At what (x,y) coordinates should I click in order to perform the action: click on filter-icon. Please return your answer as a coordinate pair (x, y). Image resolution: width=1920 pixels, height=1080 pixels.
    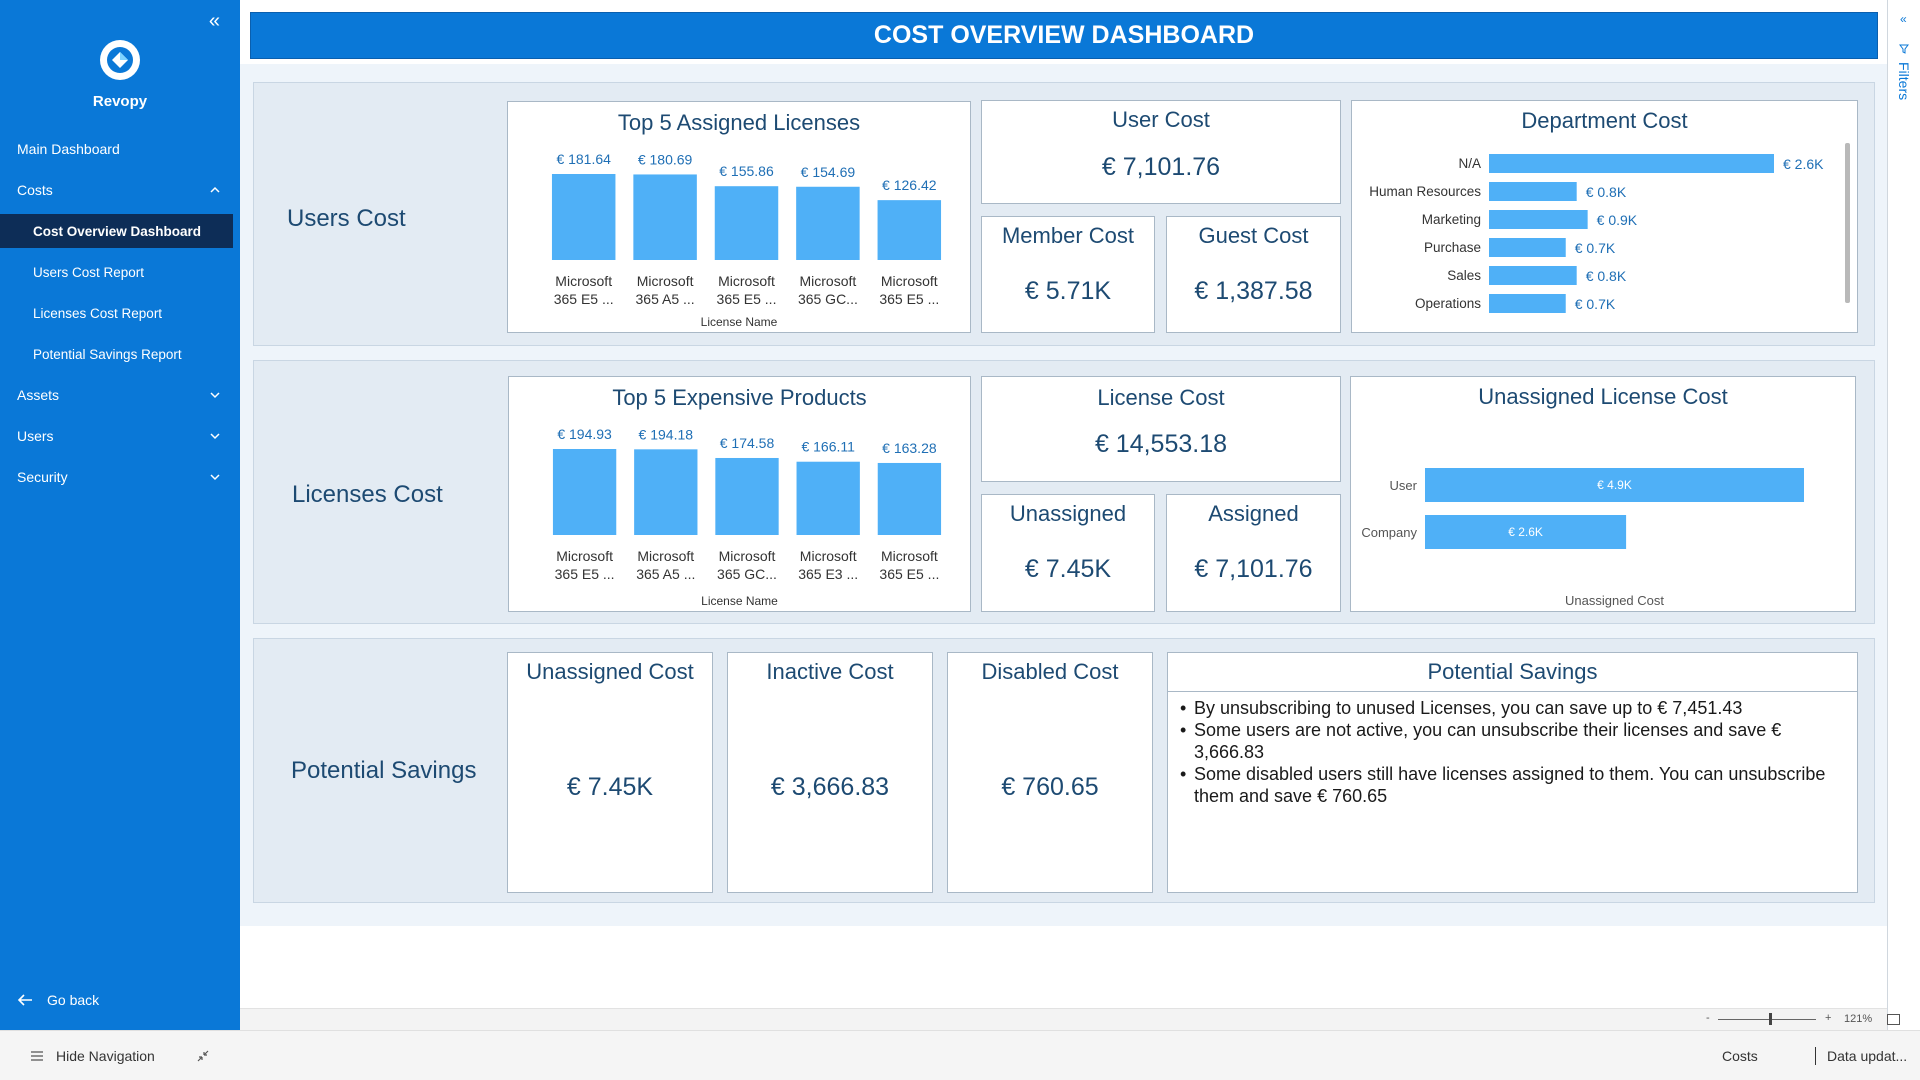
    Looking at the image, I should click on (1904, 49).